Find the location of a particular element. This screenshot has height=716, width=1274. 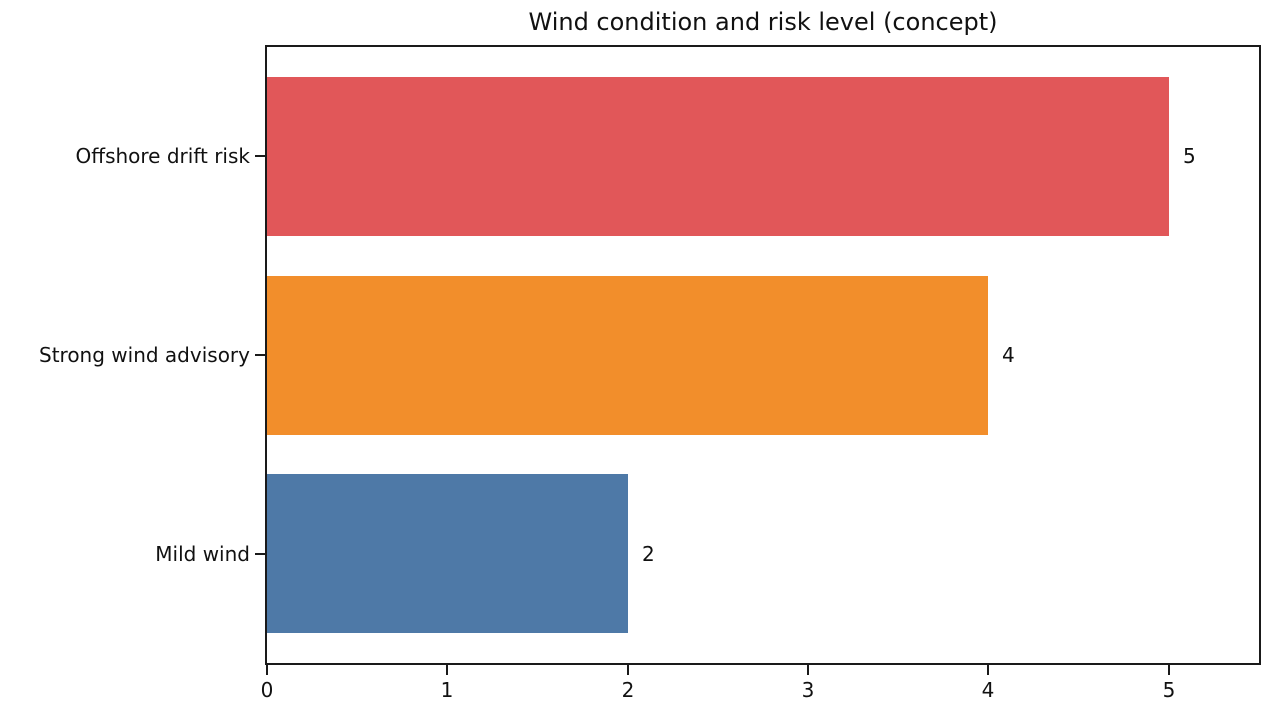

y-tick-label-mild-wind: Mild wind is located at coordinates (202, 554).